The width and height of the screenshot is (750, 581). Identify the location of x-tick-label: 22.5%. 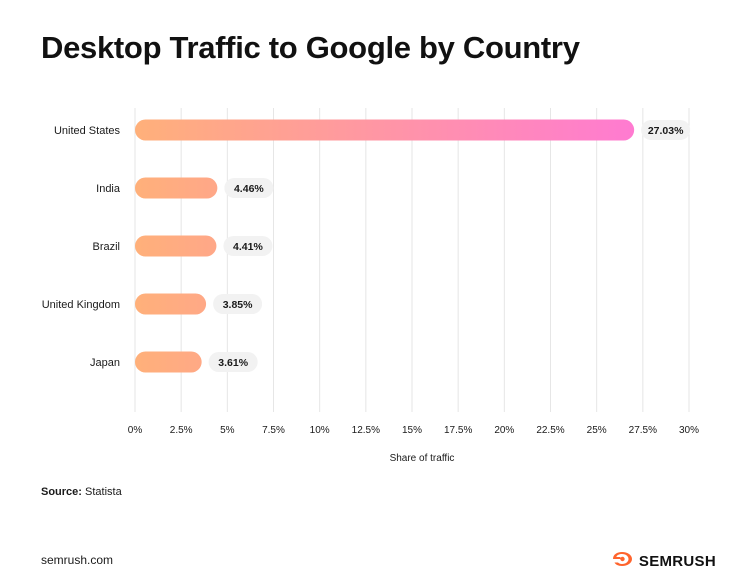
(550, 430).